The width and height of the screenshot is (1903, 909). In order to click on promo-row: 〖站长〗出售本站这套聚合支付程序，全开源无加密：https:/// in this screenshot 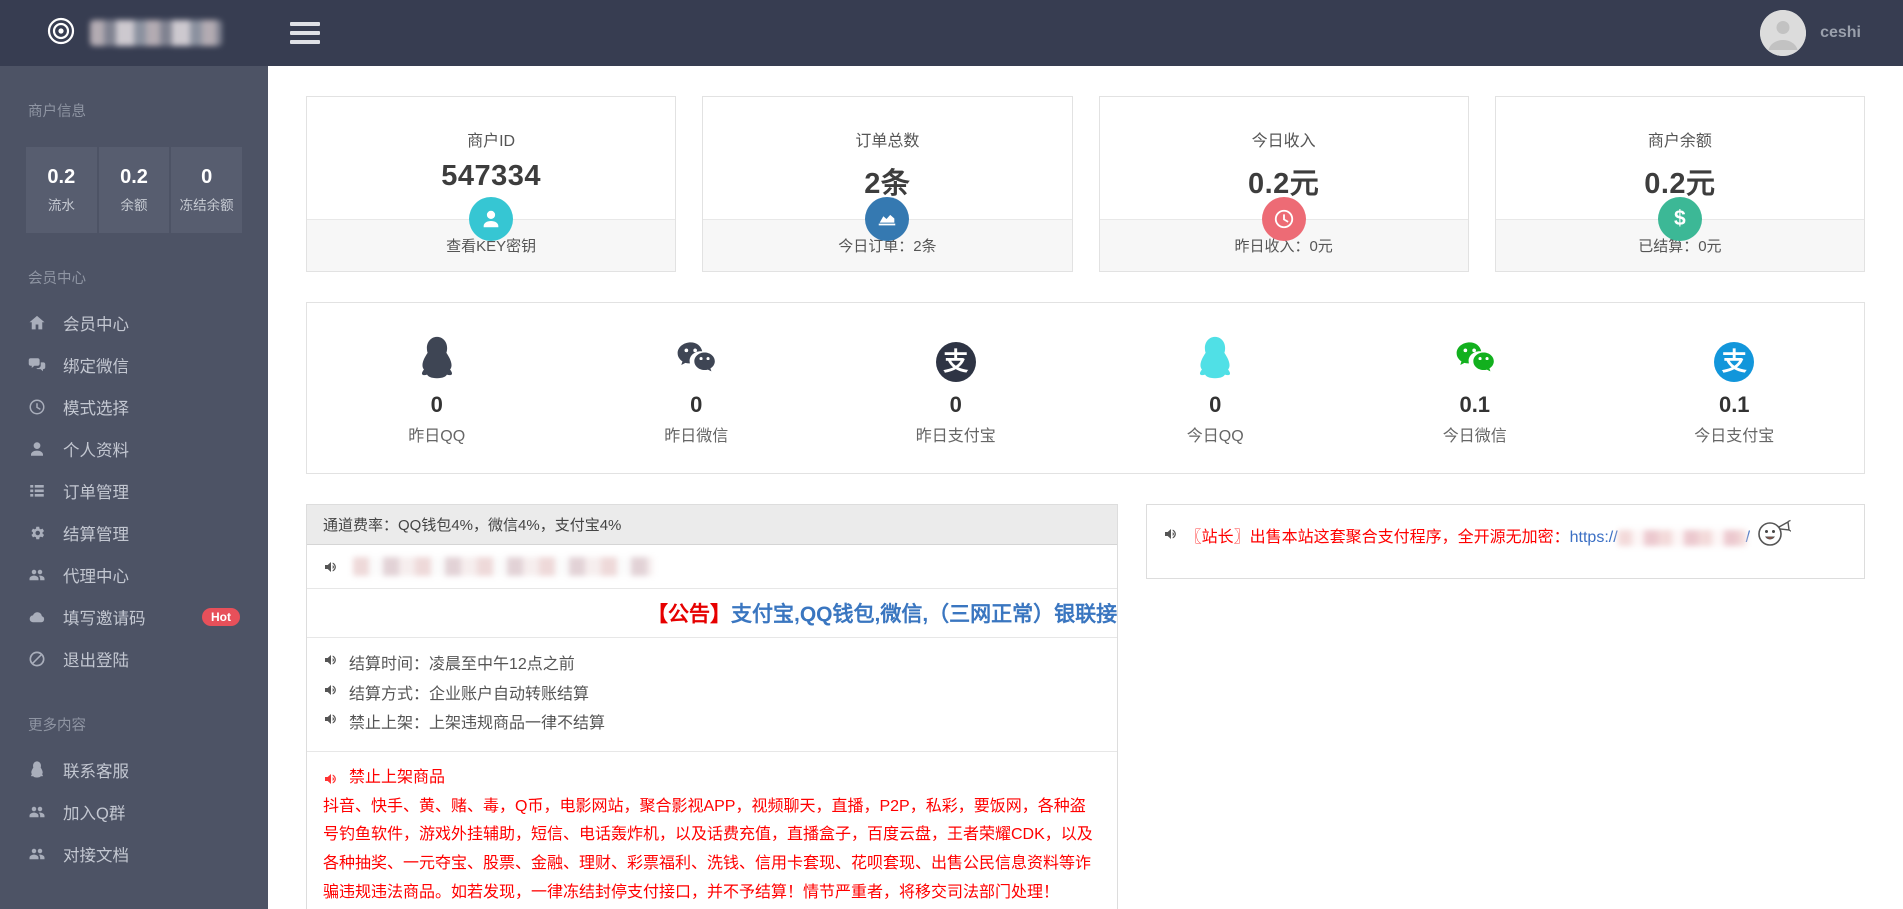, I will do `click(1505, 541)`.